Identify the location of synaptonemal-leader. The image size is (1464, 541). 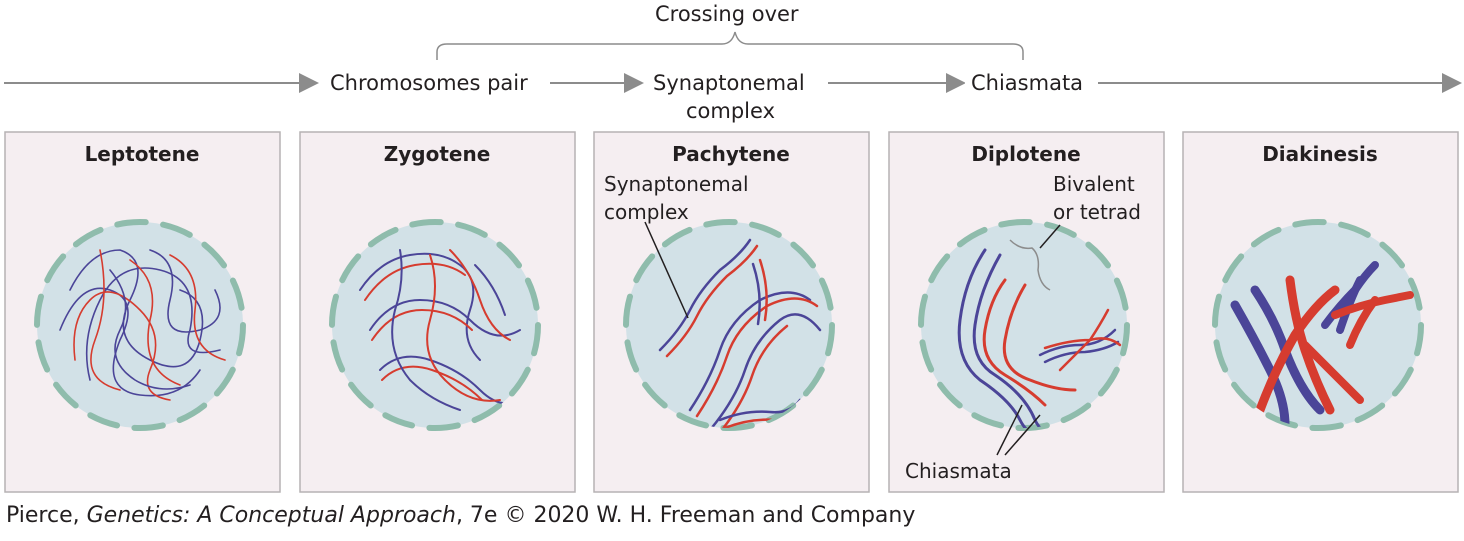
(666, 270).